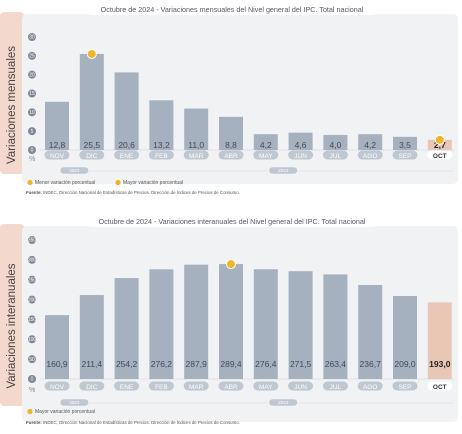 The image size is (462, 434). I want to click on year-label-2023: 2023, so click(74, 402).